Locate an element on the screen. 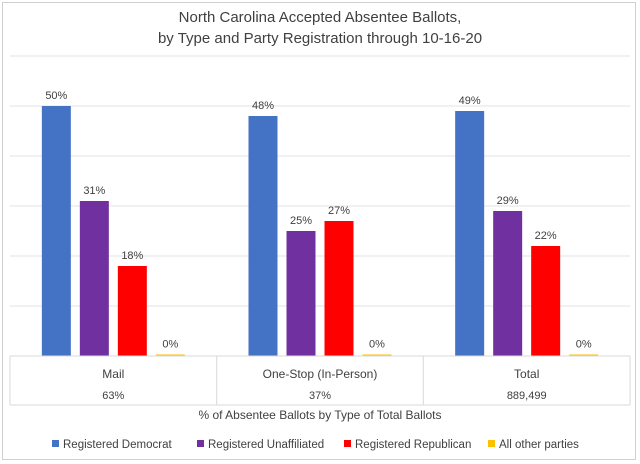  data-label-1-3: 18% is located at coordinates (132, 256).